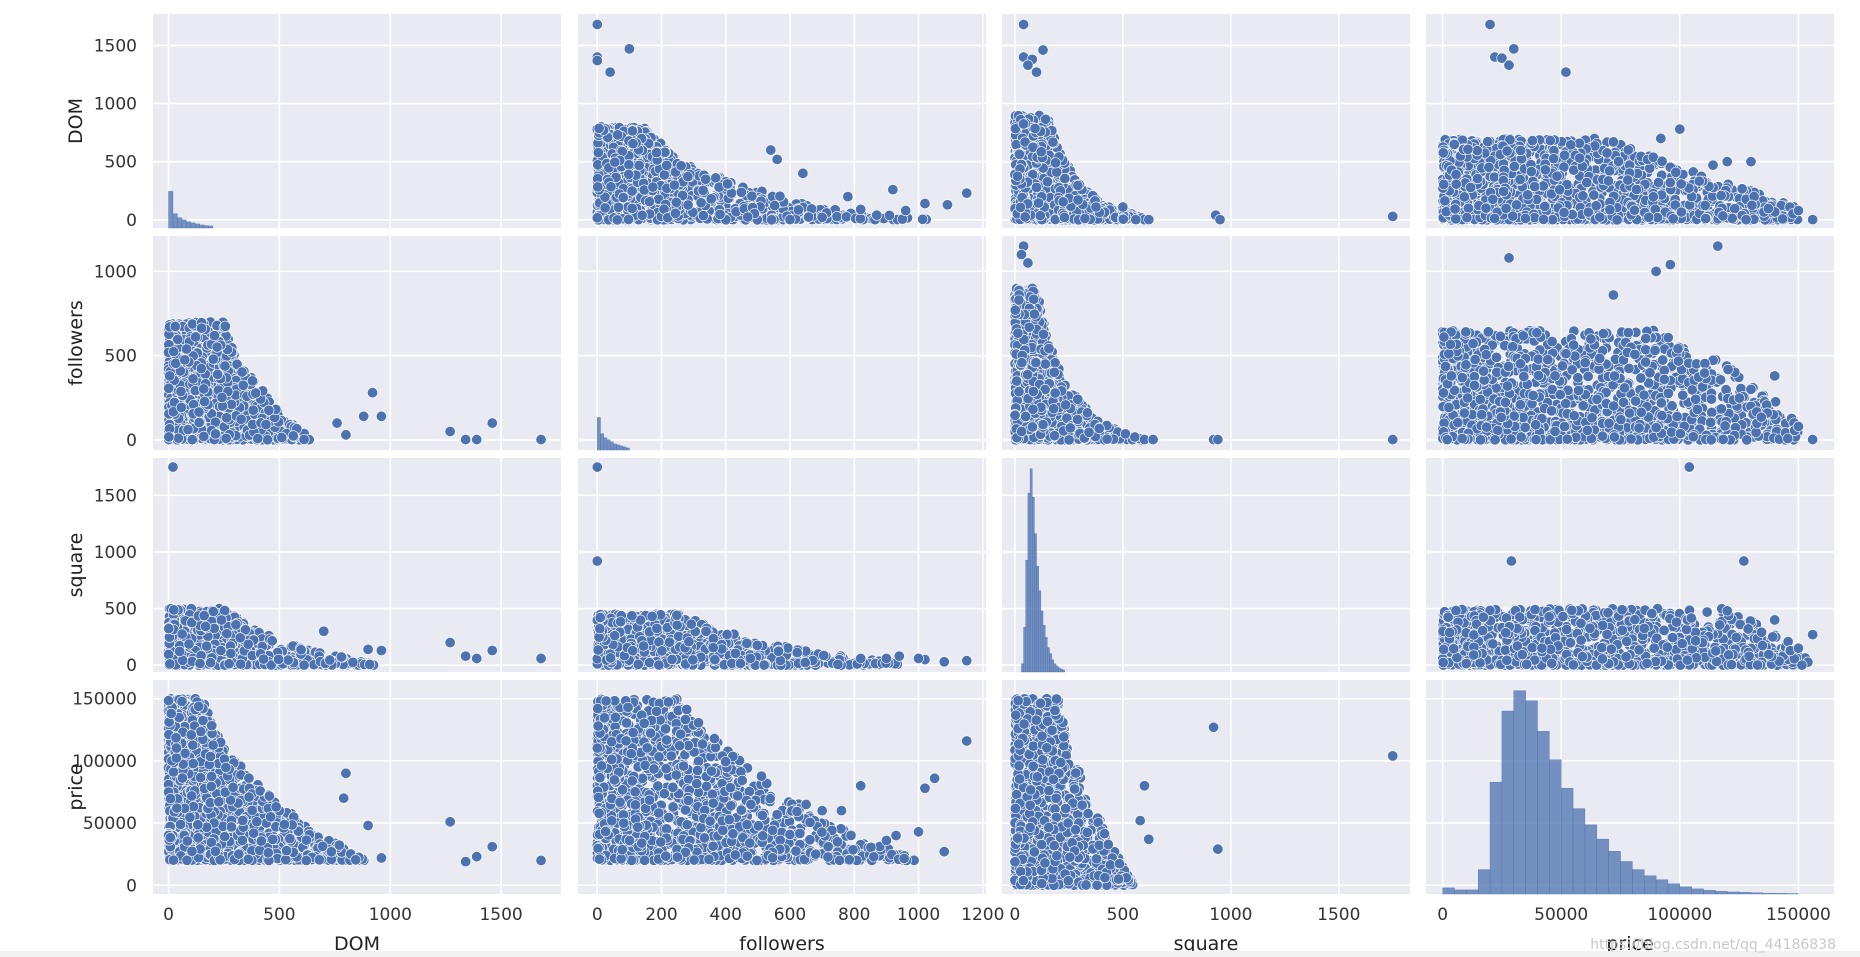 The height and width of the screenshot is (957, 1860). Describe the element at coordinates (175, 221) in the screenshot. I see `histogram-bar` at that location.